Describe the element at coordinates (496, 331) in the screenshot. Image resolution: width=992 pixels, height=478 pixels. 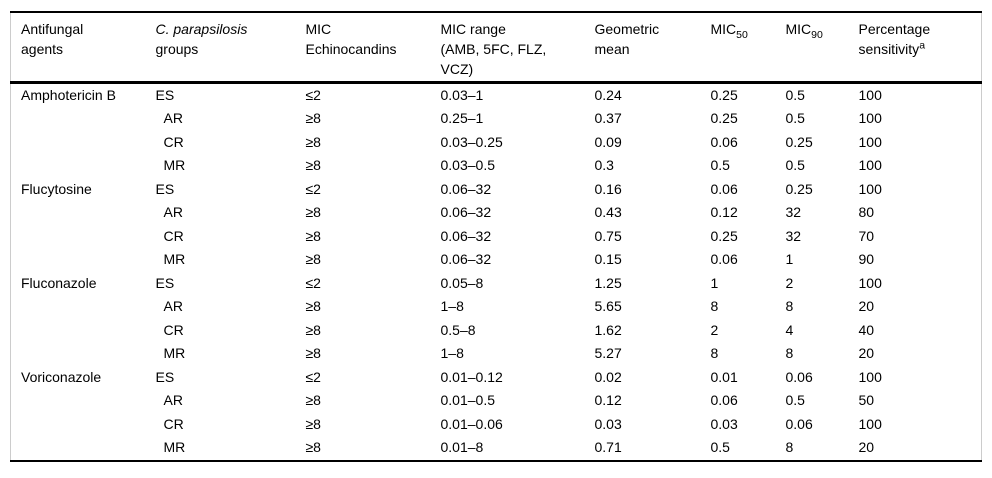
I see `table-row: CR ≥8 0.5–8 1.62 2 4 40` at that location.